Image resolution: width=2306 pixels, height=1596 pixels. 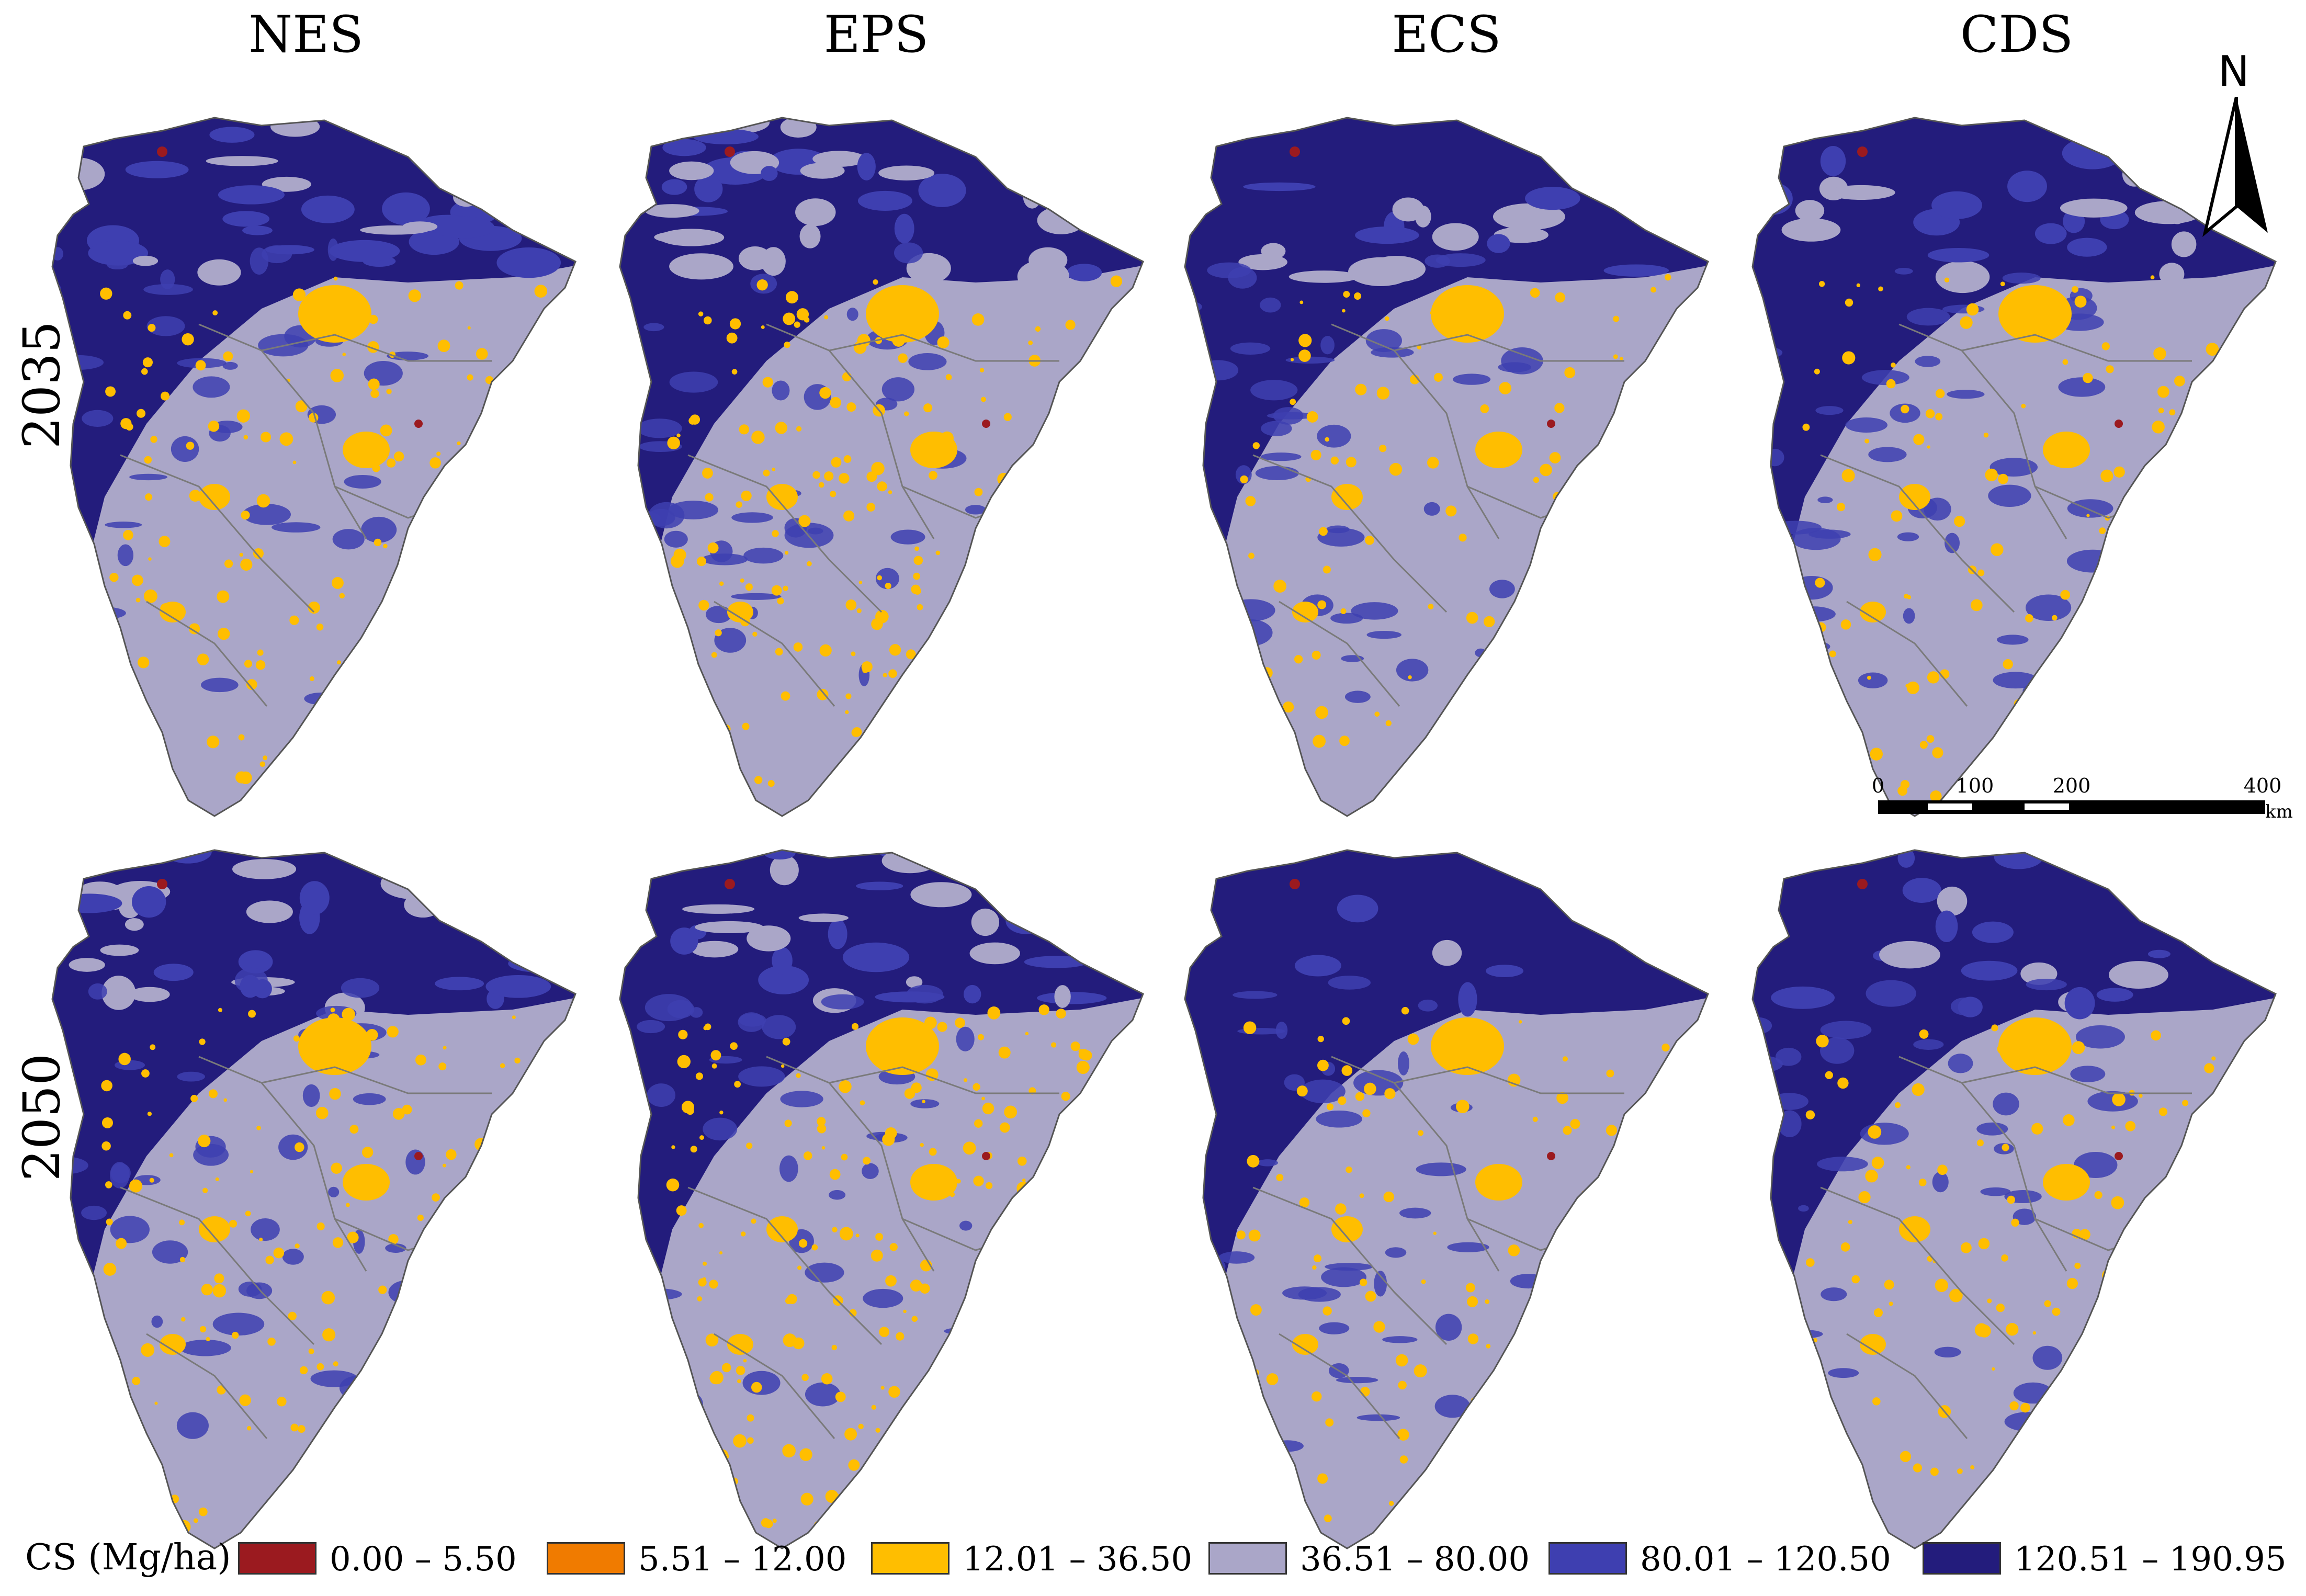 I want to click on map-ecs-2050-graphic, so click(x=1447, y=1199).